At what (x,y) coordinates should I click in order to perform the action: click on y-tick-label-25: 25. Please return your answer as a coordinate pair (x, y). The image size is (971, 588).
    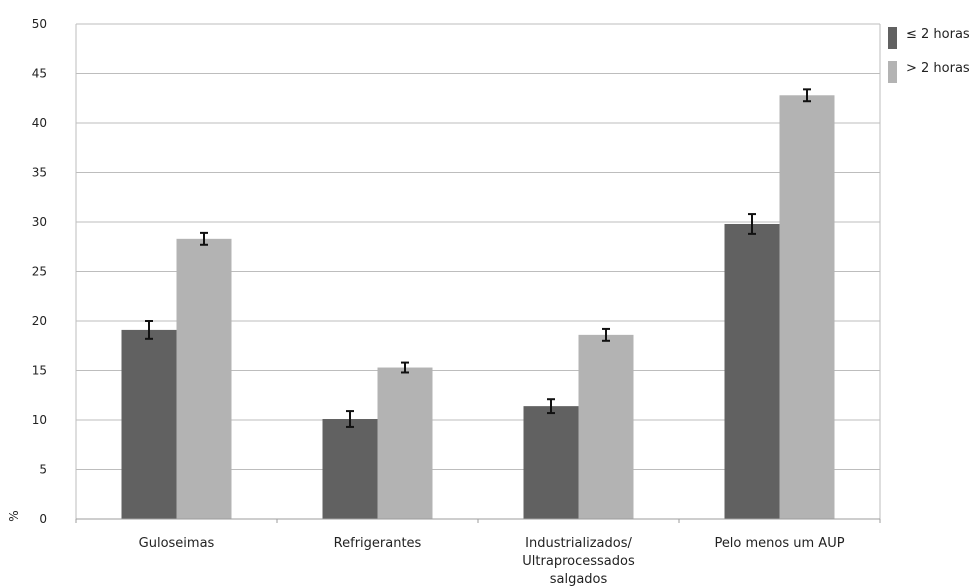
    Looking at the image, I should click on (39, 272).